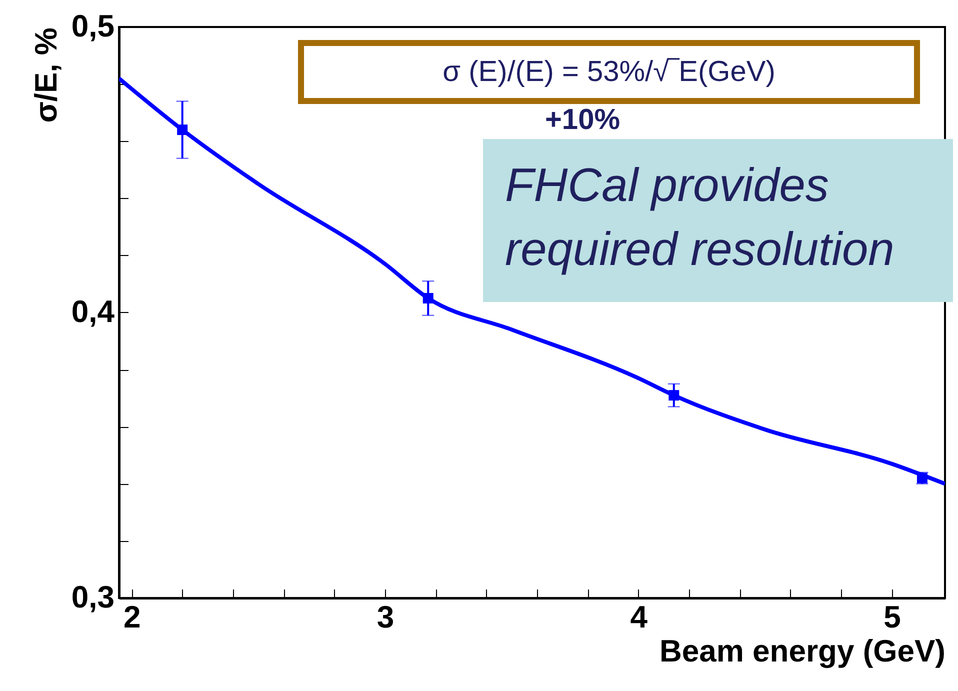 The height and width of the screenshot is (691, 958). Describe the element at coordinates (385, 617) in the screenshot. I see `x-tick-label: 3` at that location.